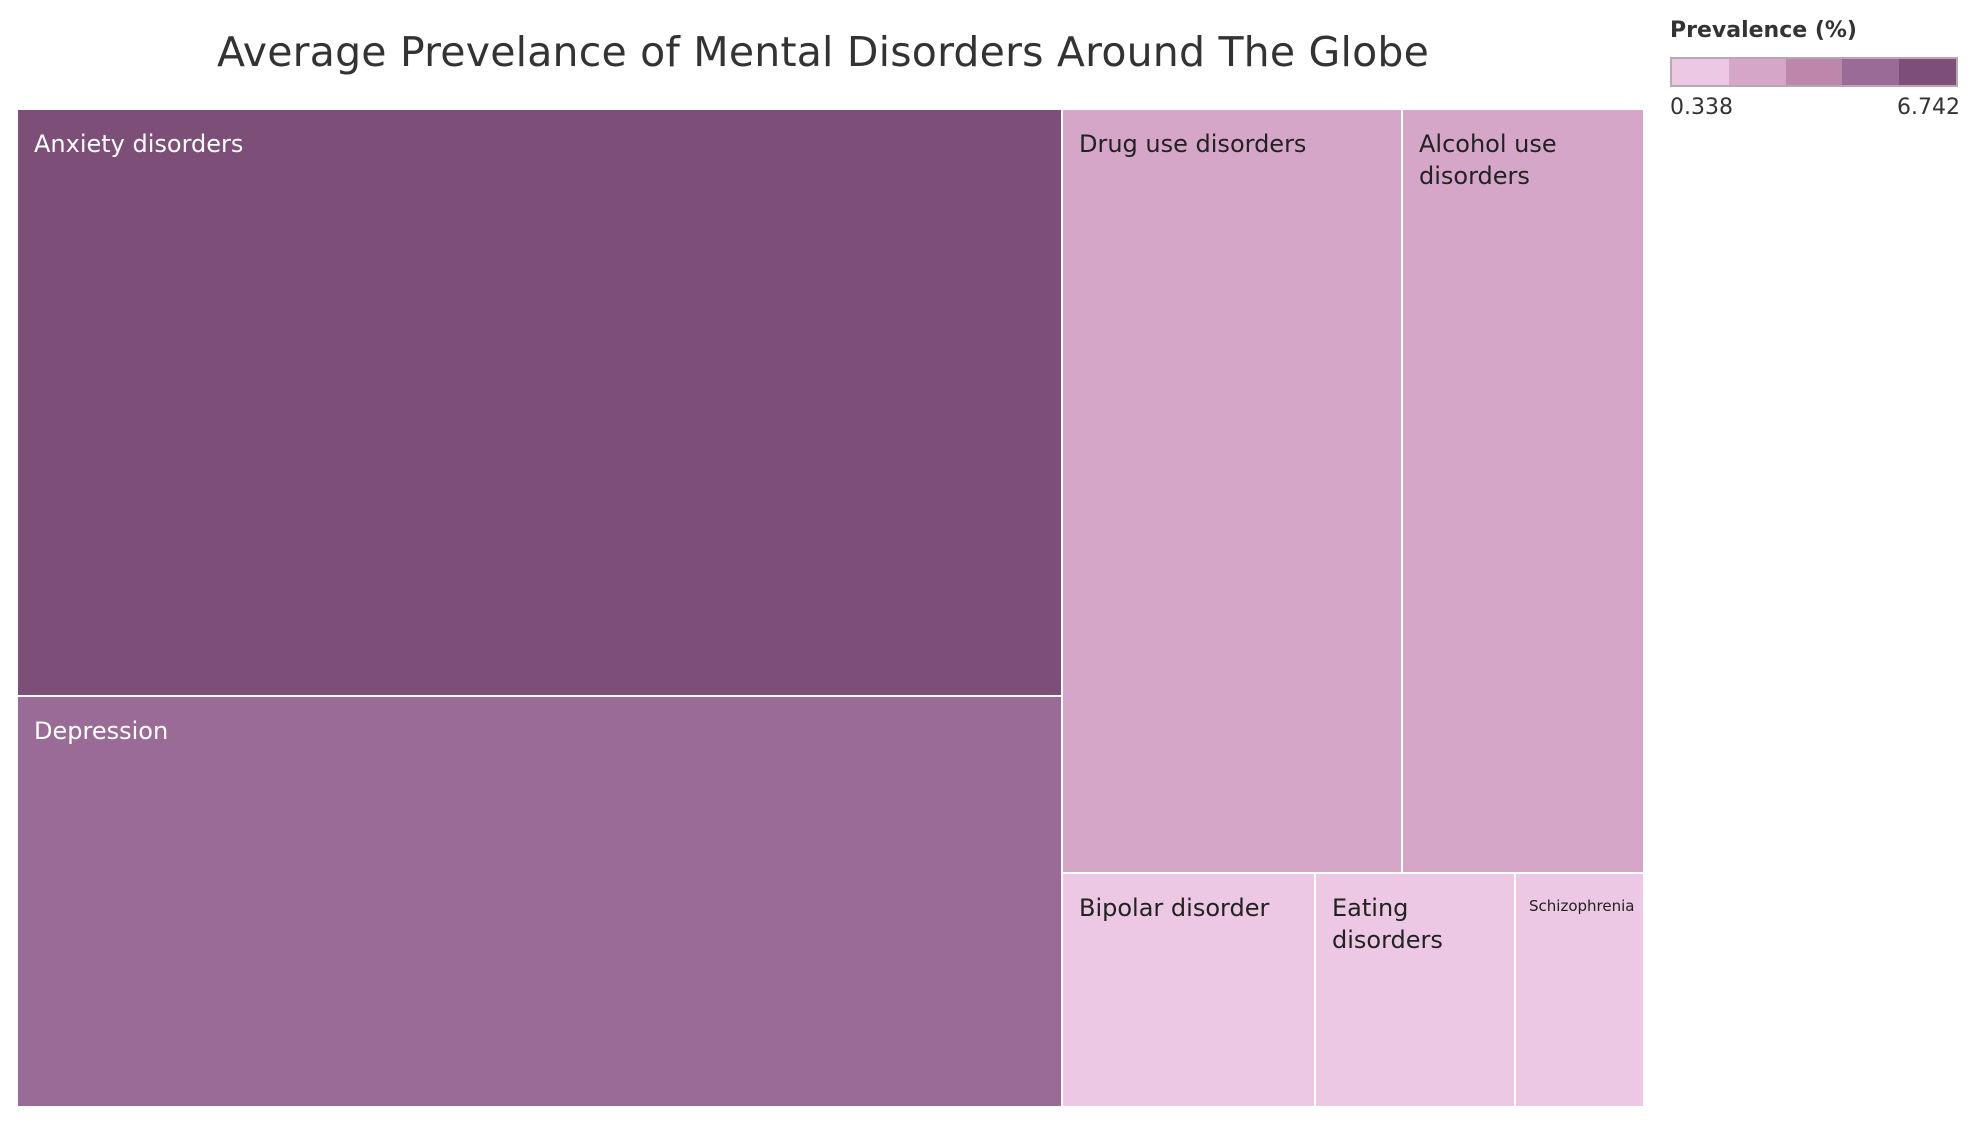 Image resolution: width=1972 pixels, height=1142 pixels. What do you see at coordinates (1233, 492) in the screenshot?
I see `tile-drug-use-disorders: Drug use disorders` at bounding box center [1233, 492].